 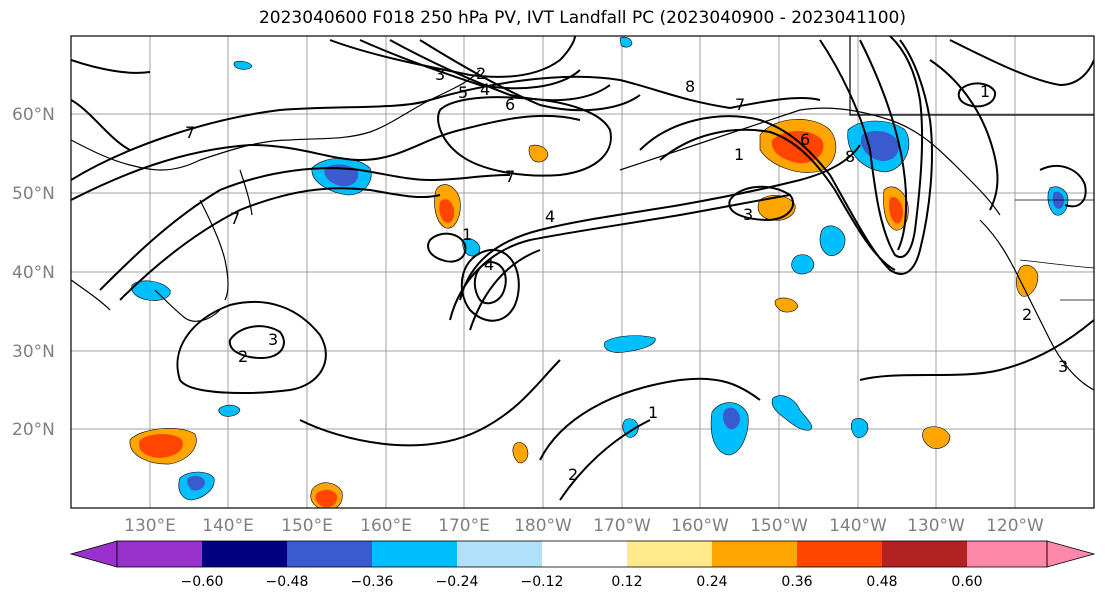 What do you see at coordinates (779, 526) in the screenshot?
I see `lon-label: 150°W` at bounding box center [779, 526].